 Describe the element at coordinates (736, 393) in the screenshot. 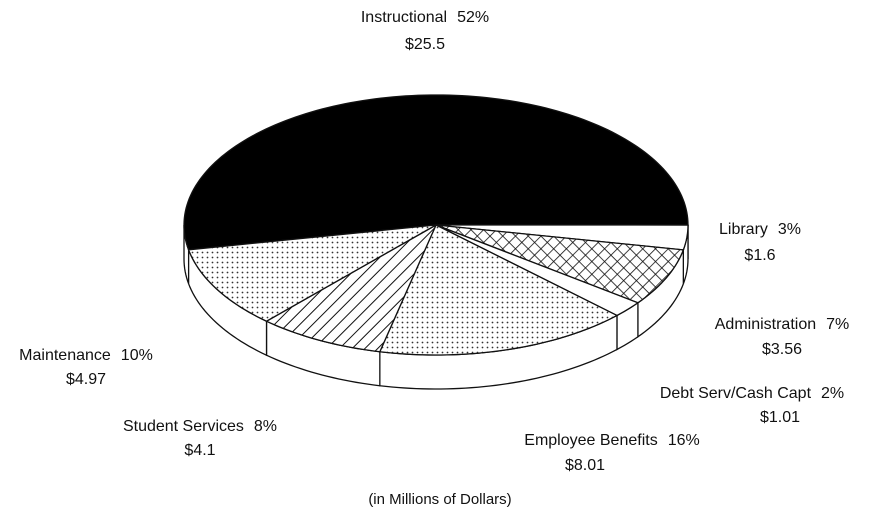

I see `category-label: Debt Serv/Cash Capt` at that location.